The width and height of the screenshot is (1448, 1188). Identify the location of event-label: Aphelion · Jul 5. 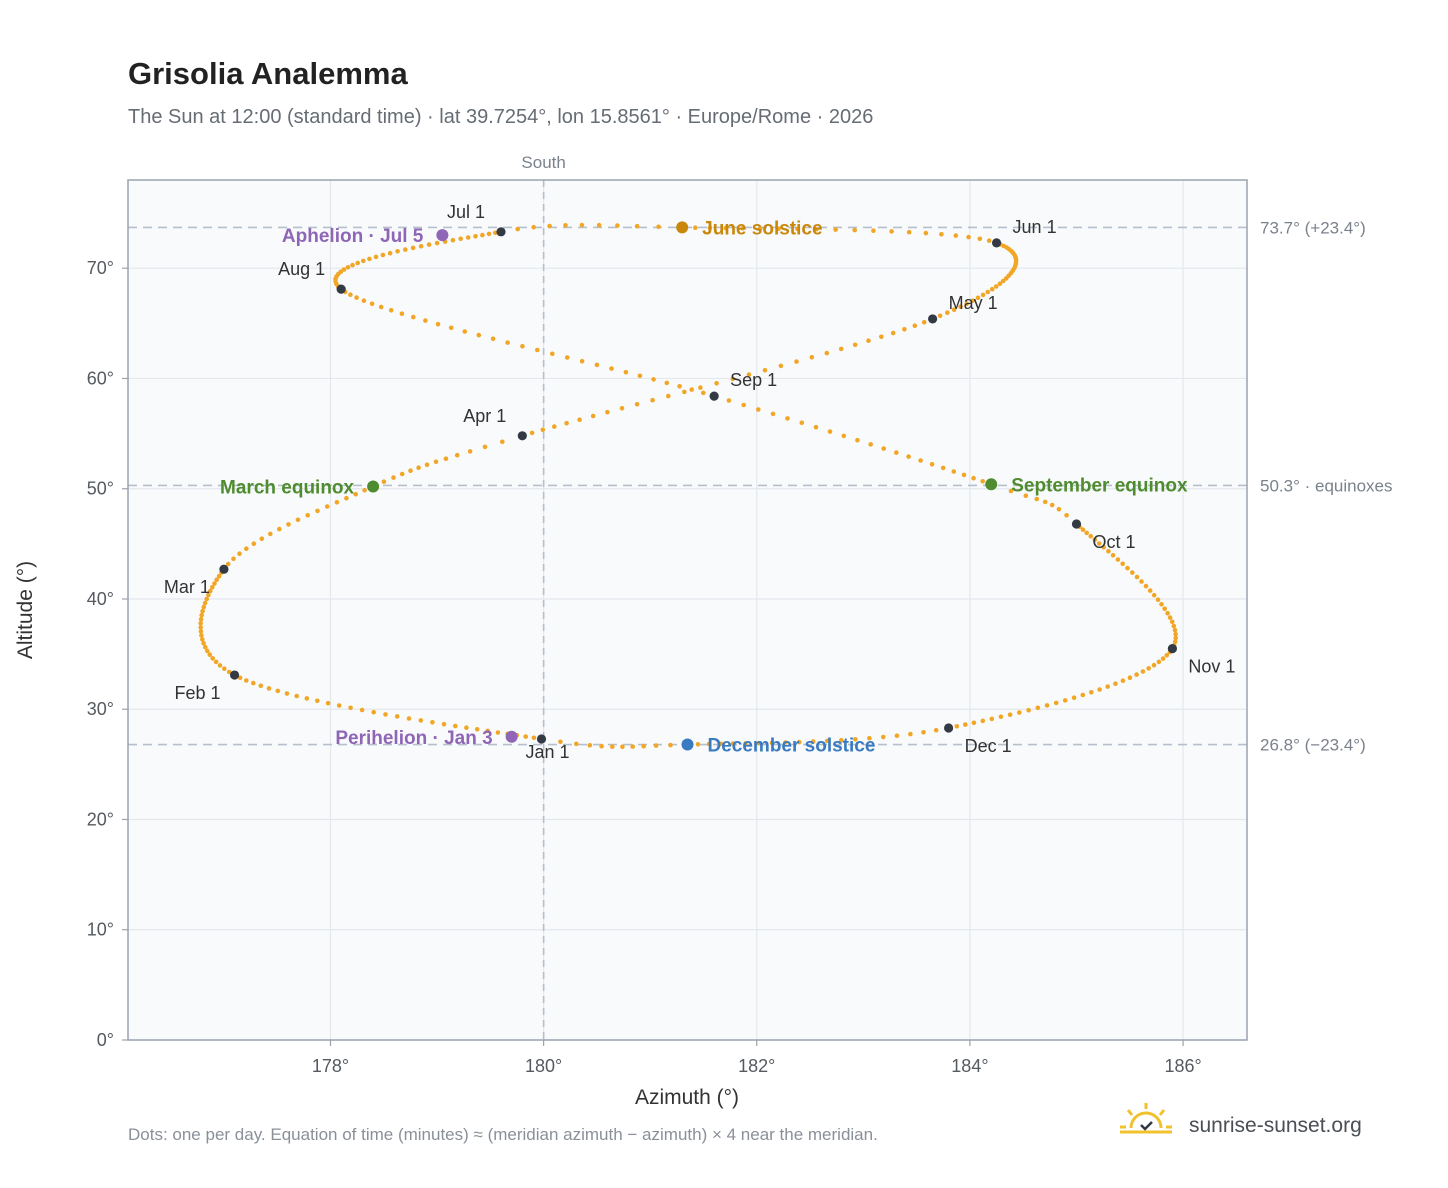
(353, 236).